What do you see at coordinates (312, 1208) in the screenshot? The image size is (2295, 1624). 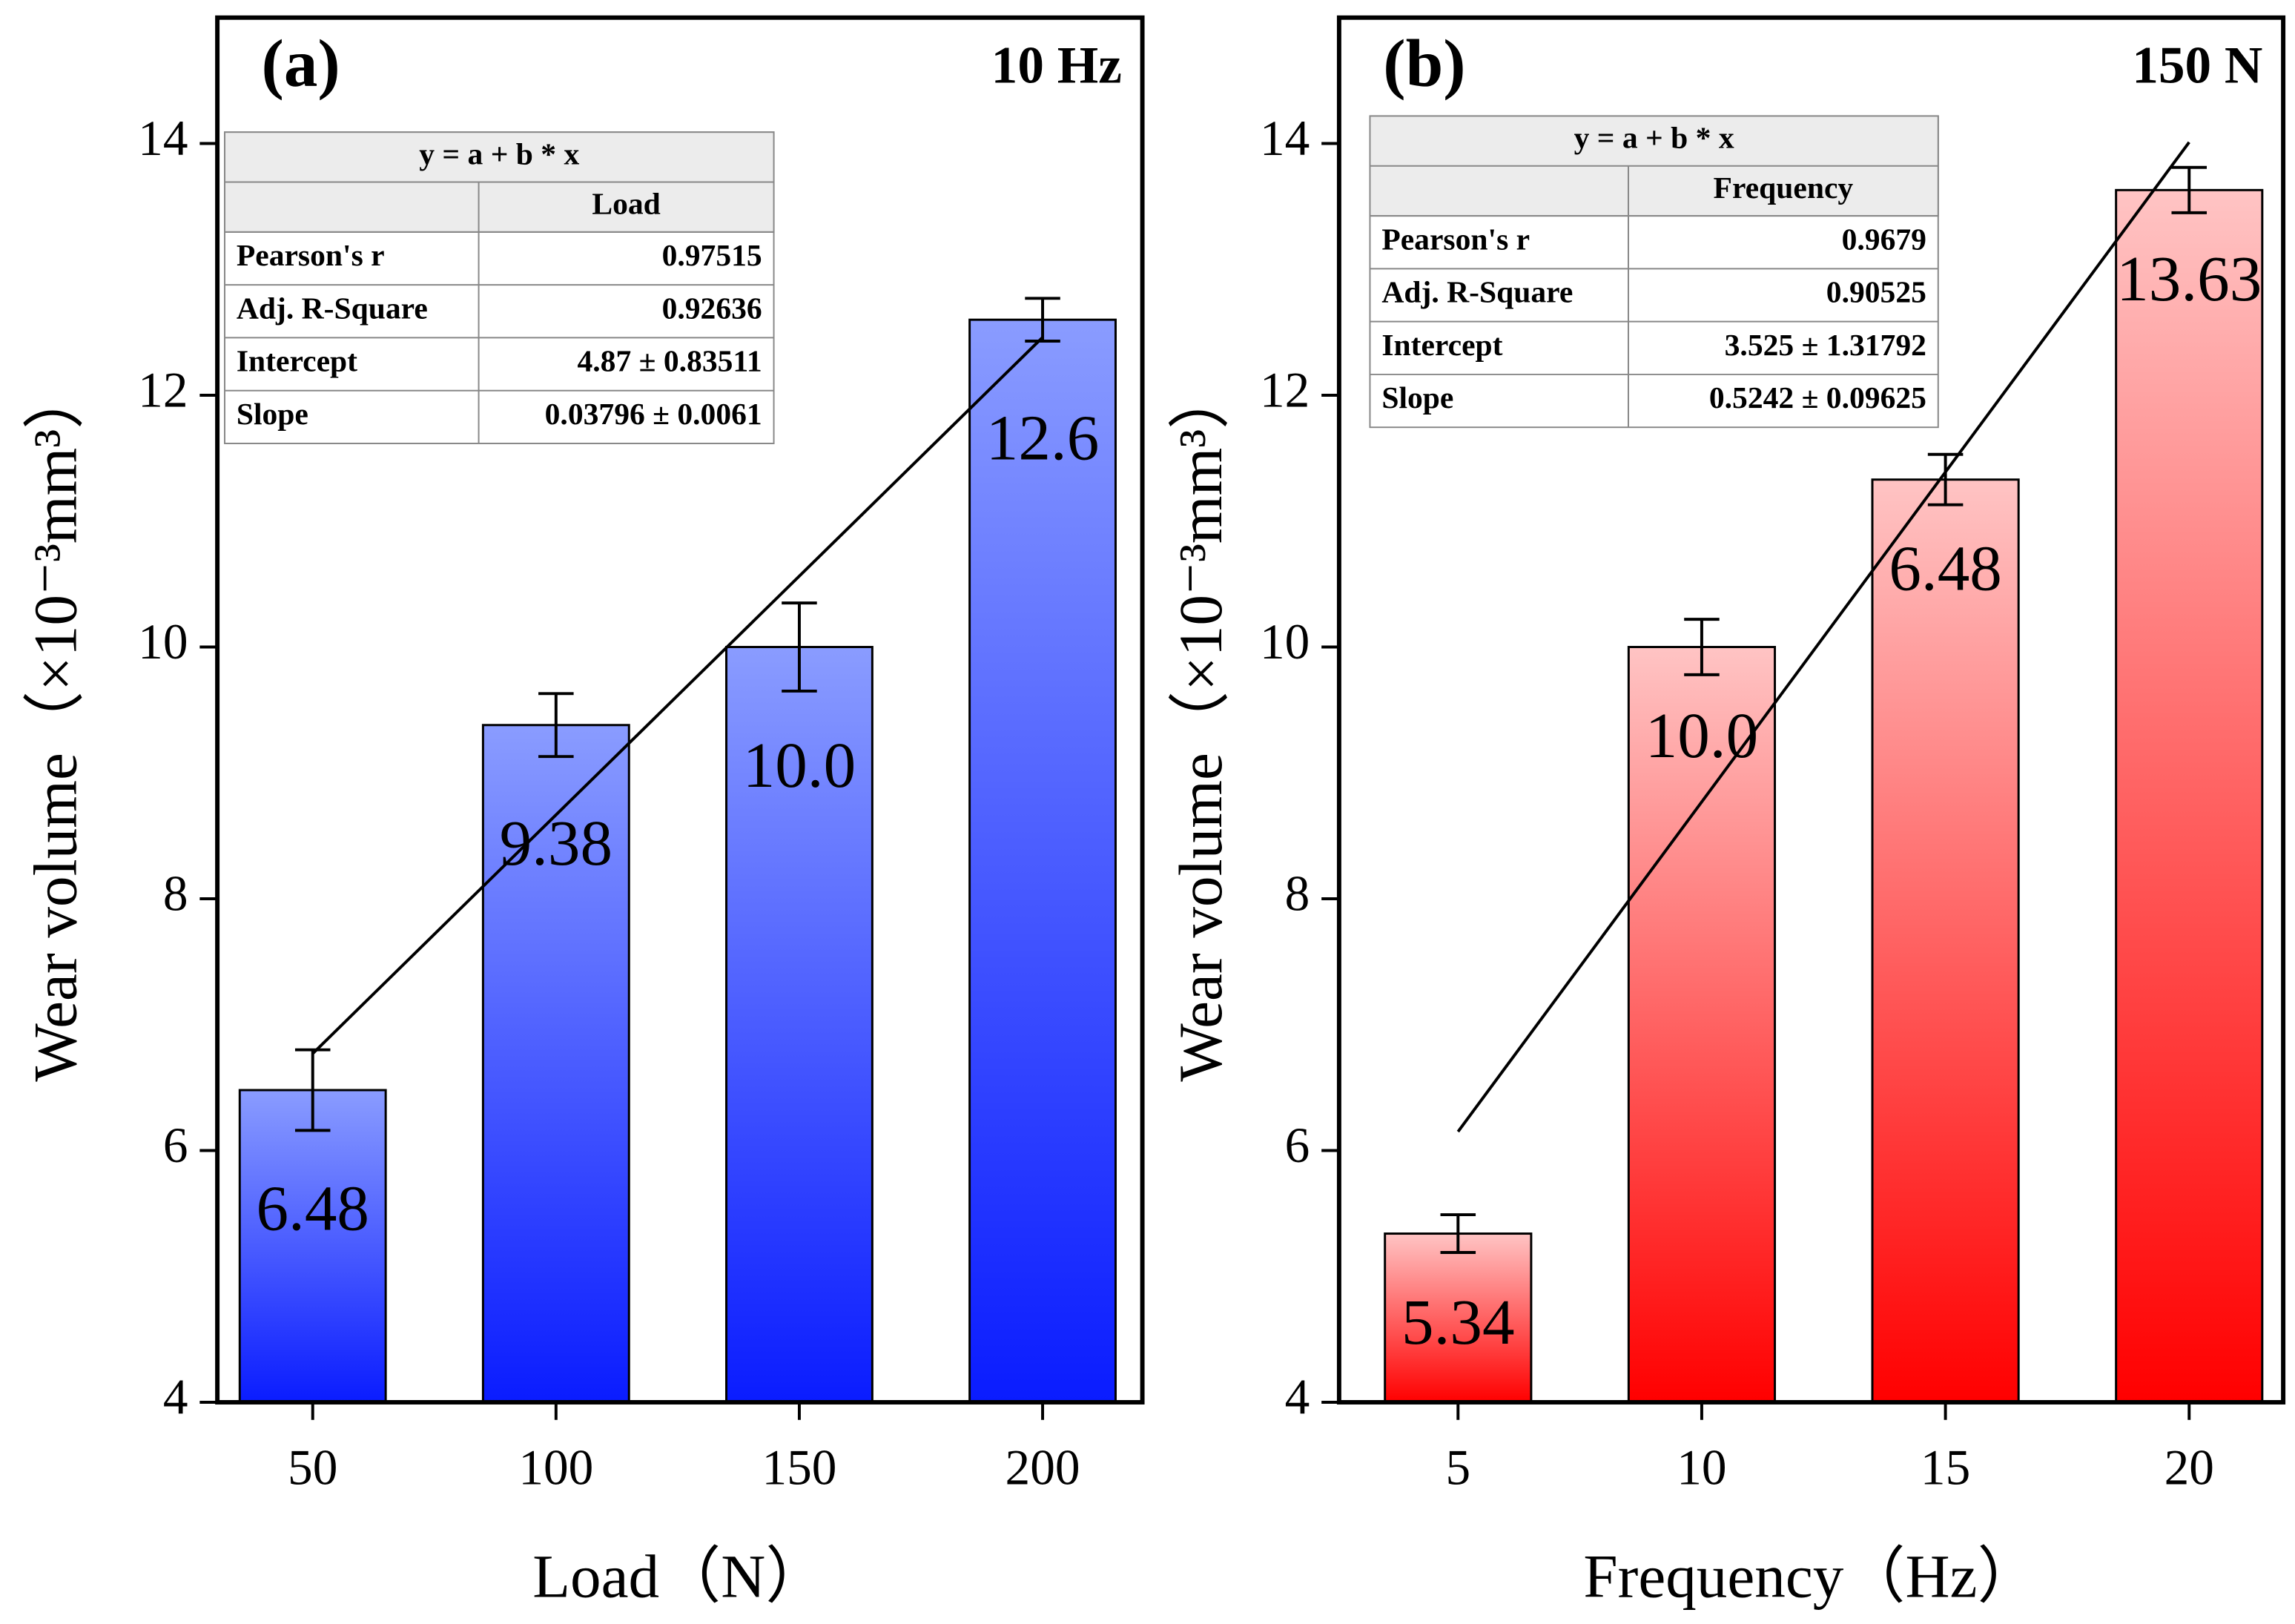 I see `value-label: 6.48` at bounding box center [312, 1208].